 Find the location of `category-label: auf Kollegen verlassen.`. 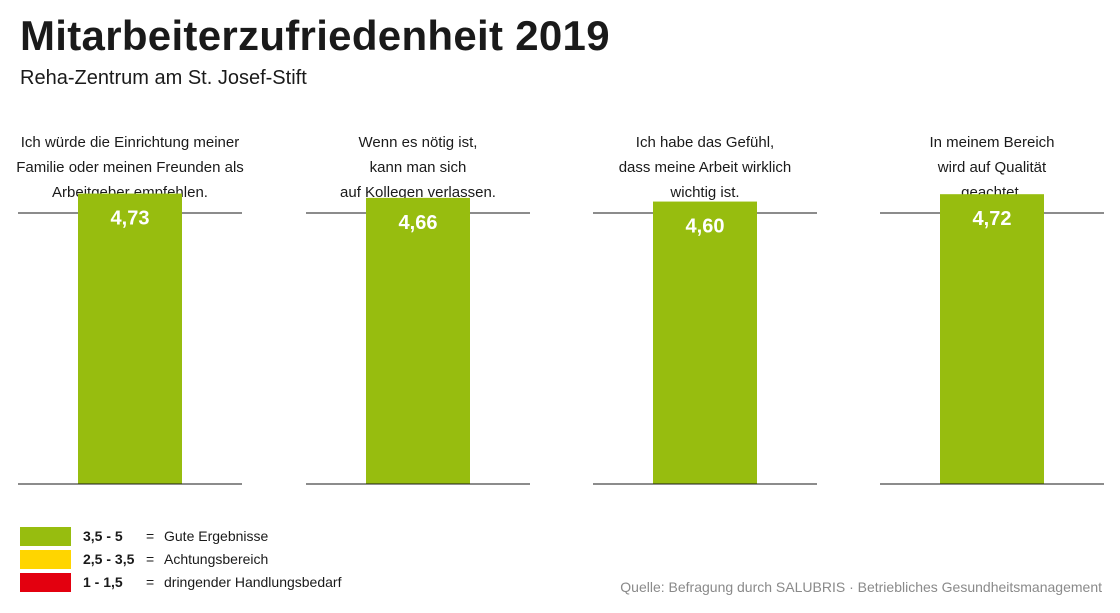

category-label: auf Kollegen verlassen. is located at coordinates (418, 192).